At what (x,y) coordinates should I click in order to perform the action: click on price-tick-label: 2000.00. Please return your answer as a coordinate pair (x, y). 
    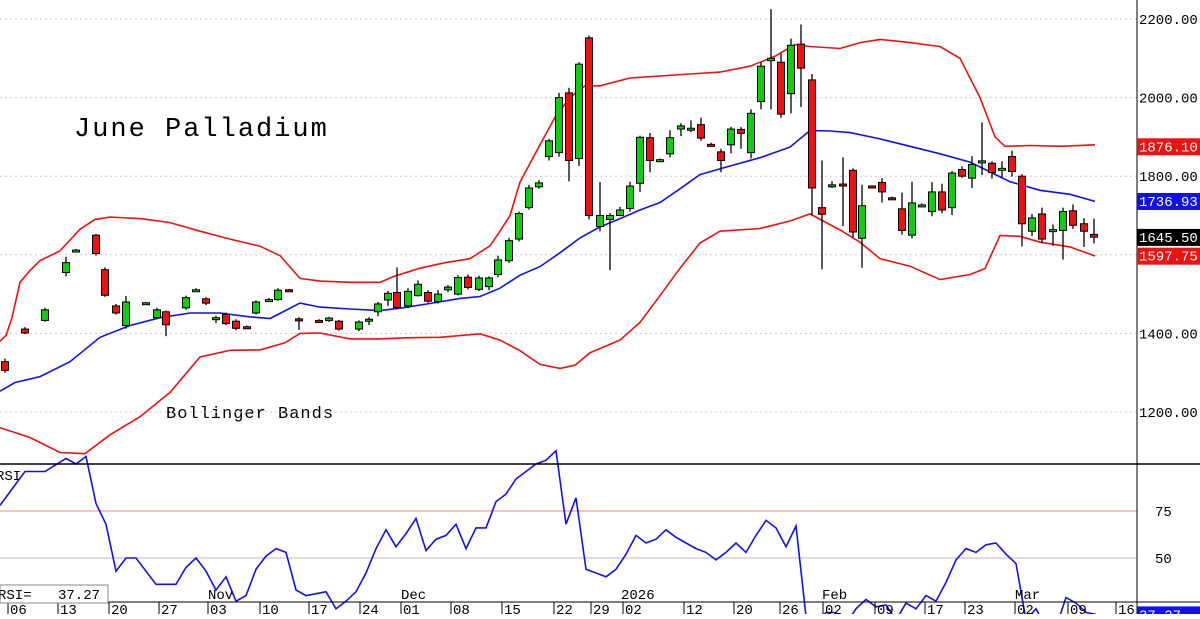
    Looking at the image, I should click on (1168, 100).